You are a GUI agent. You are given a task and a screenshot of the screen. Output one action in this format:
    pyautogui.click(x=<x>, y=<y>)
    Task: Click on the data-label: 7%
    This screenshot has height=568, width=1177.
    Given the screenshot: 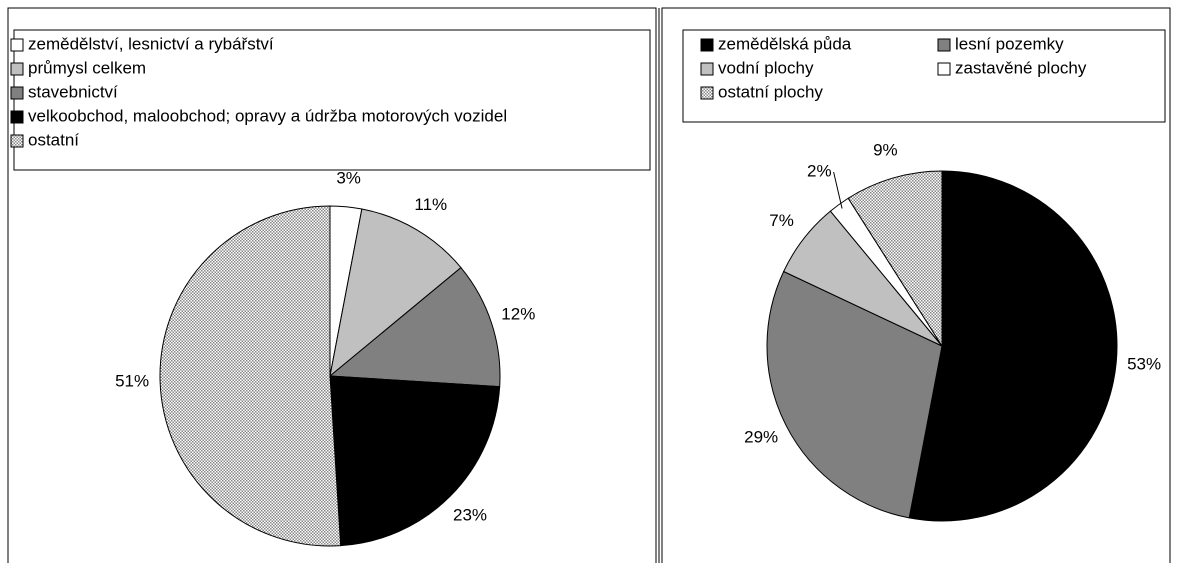 What is the action you would take?
    pyautogui.click(x=781, y=220)
    